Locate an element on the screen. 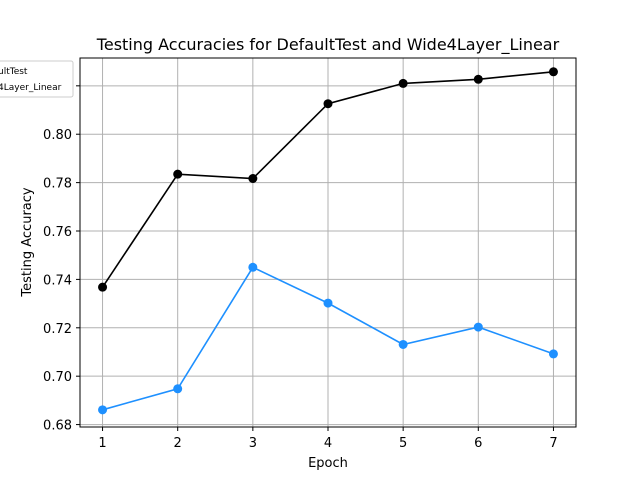 Image resolution: width=640 pixels, height=480 pixels. x-tick-label: 1 is located at coordinates (102, 443).